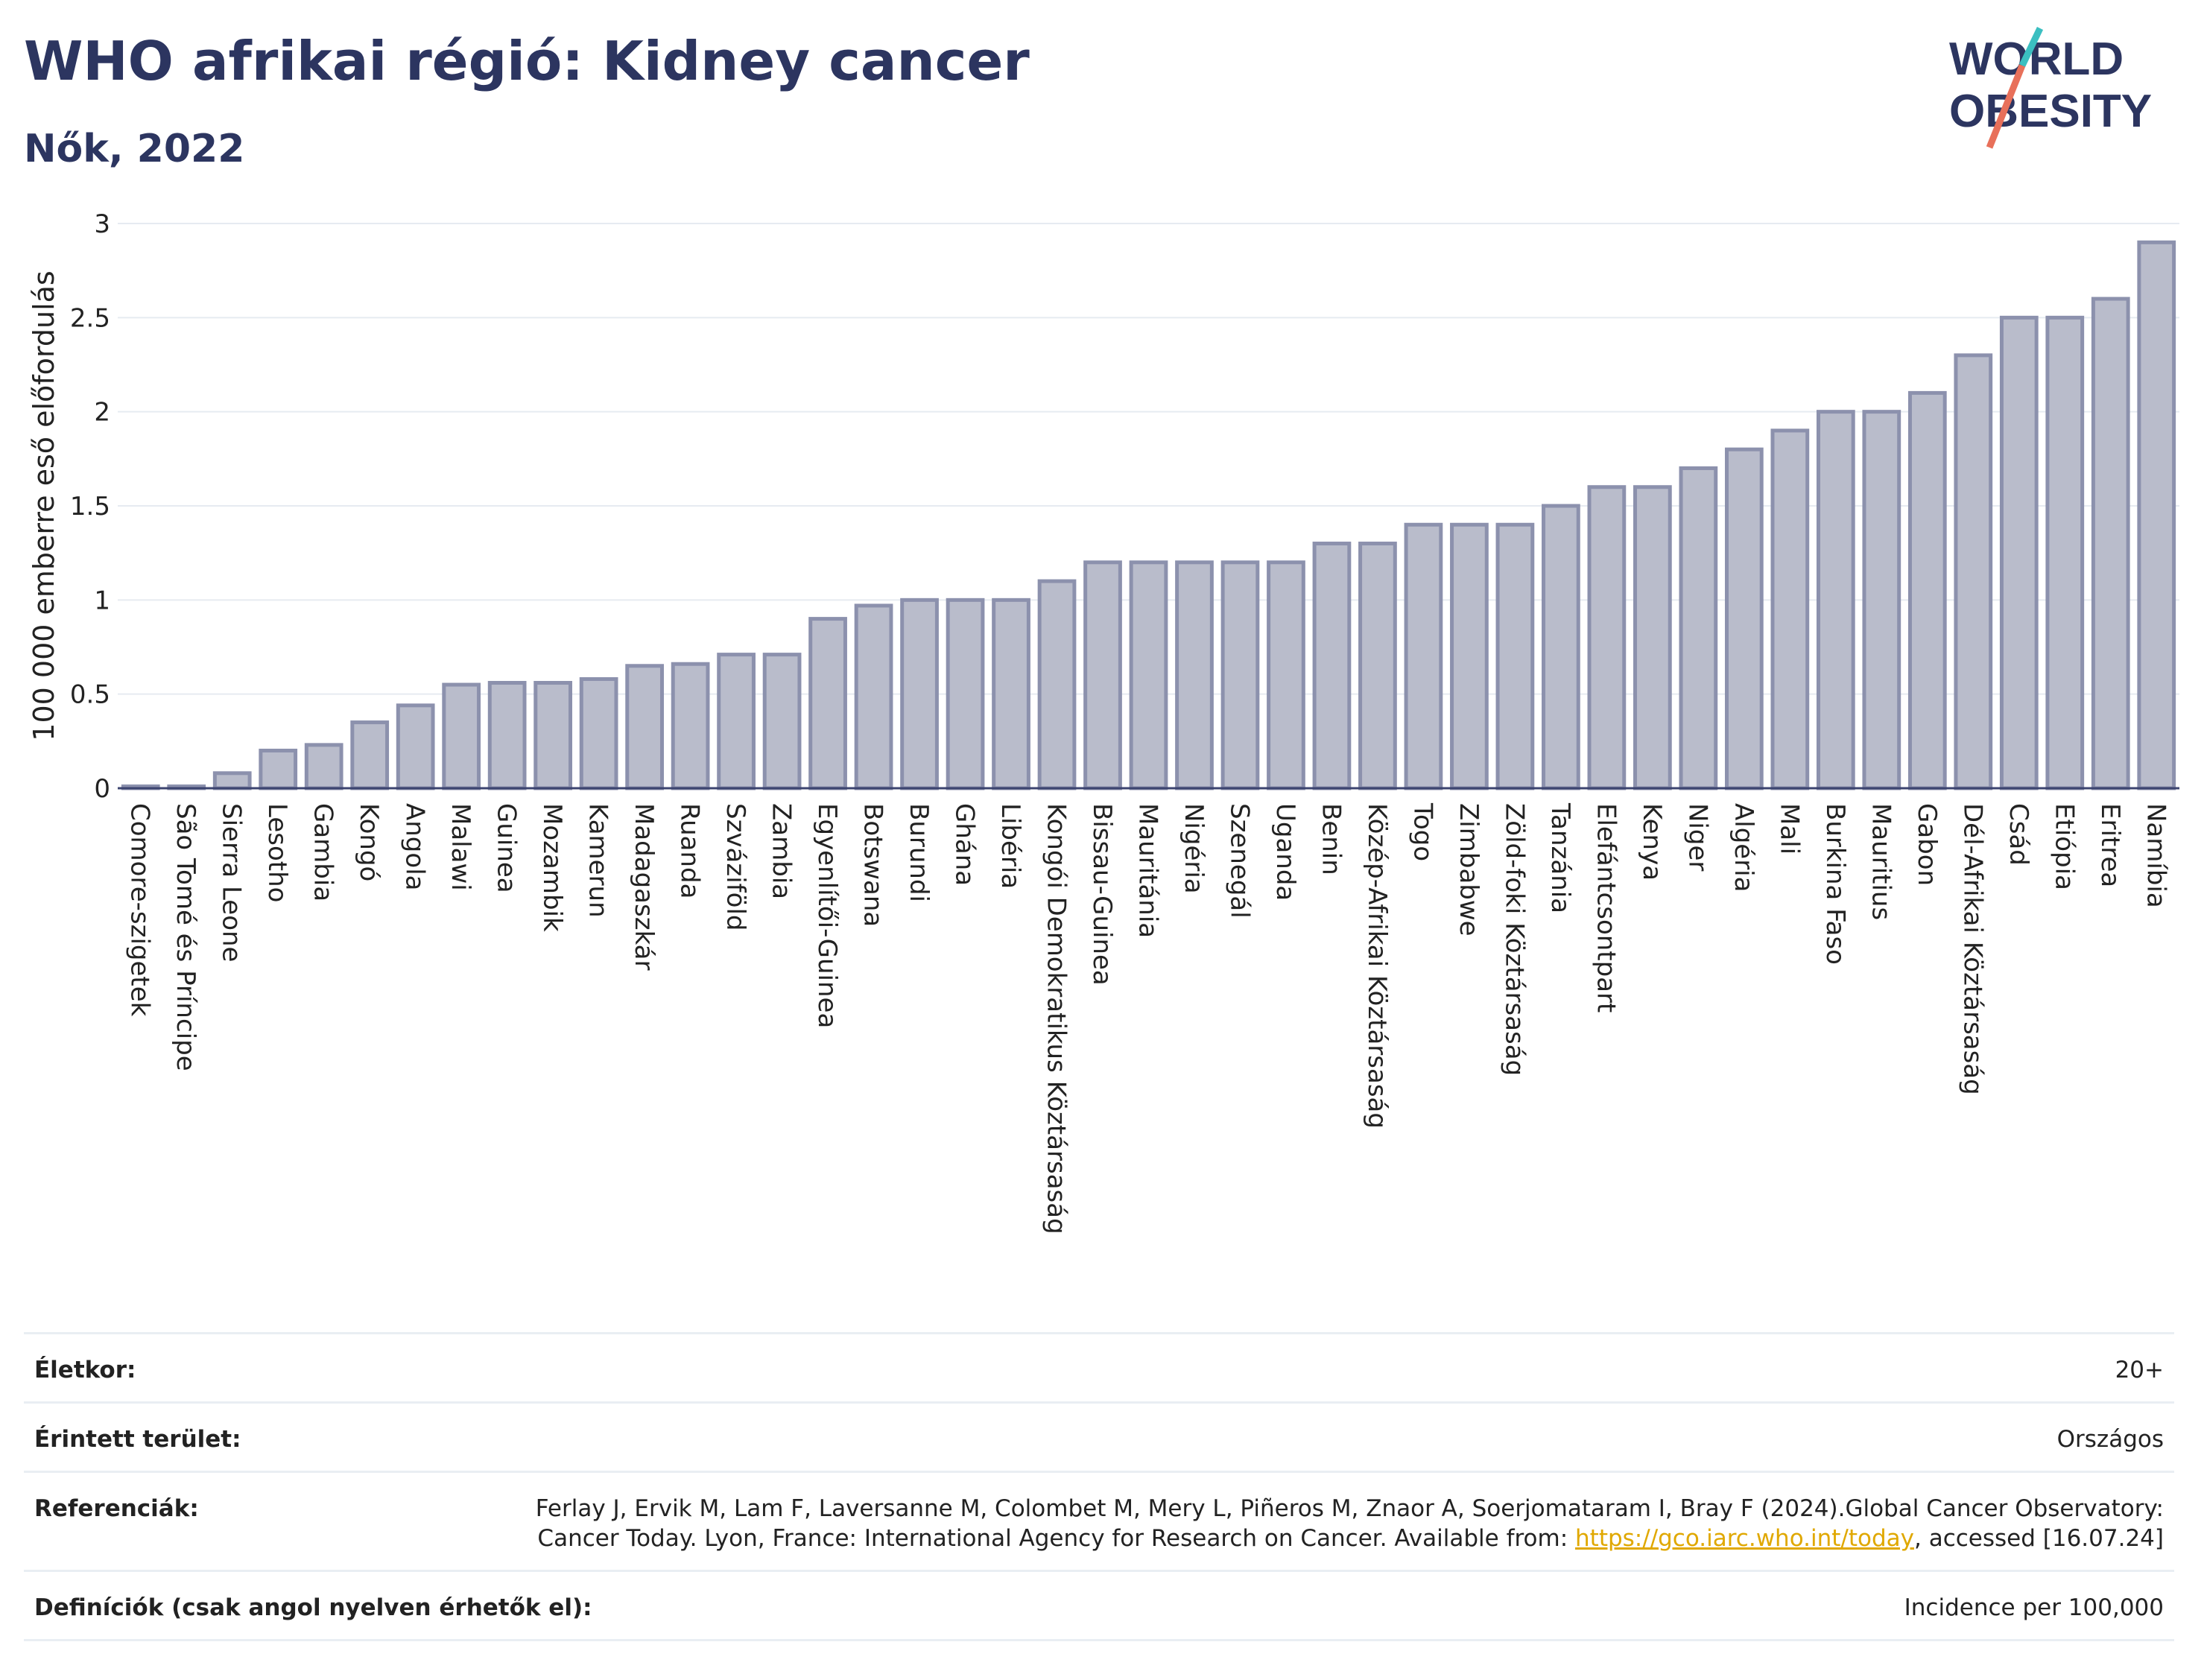 The image size is (2204, 1680). I want to click on x-tick-label: Csád, so click(2018, 834).